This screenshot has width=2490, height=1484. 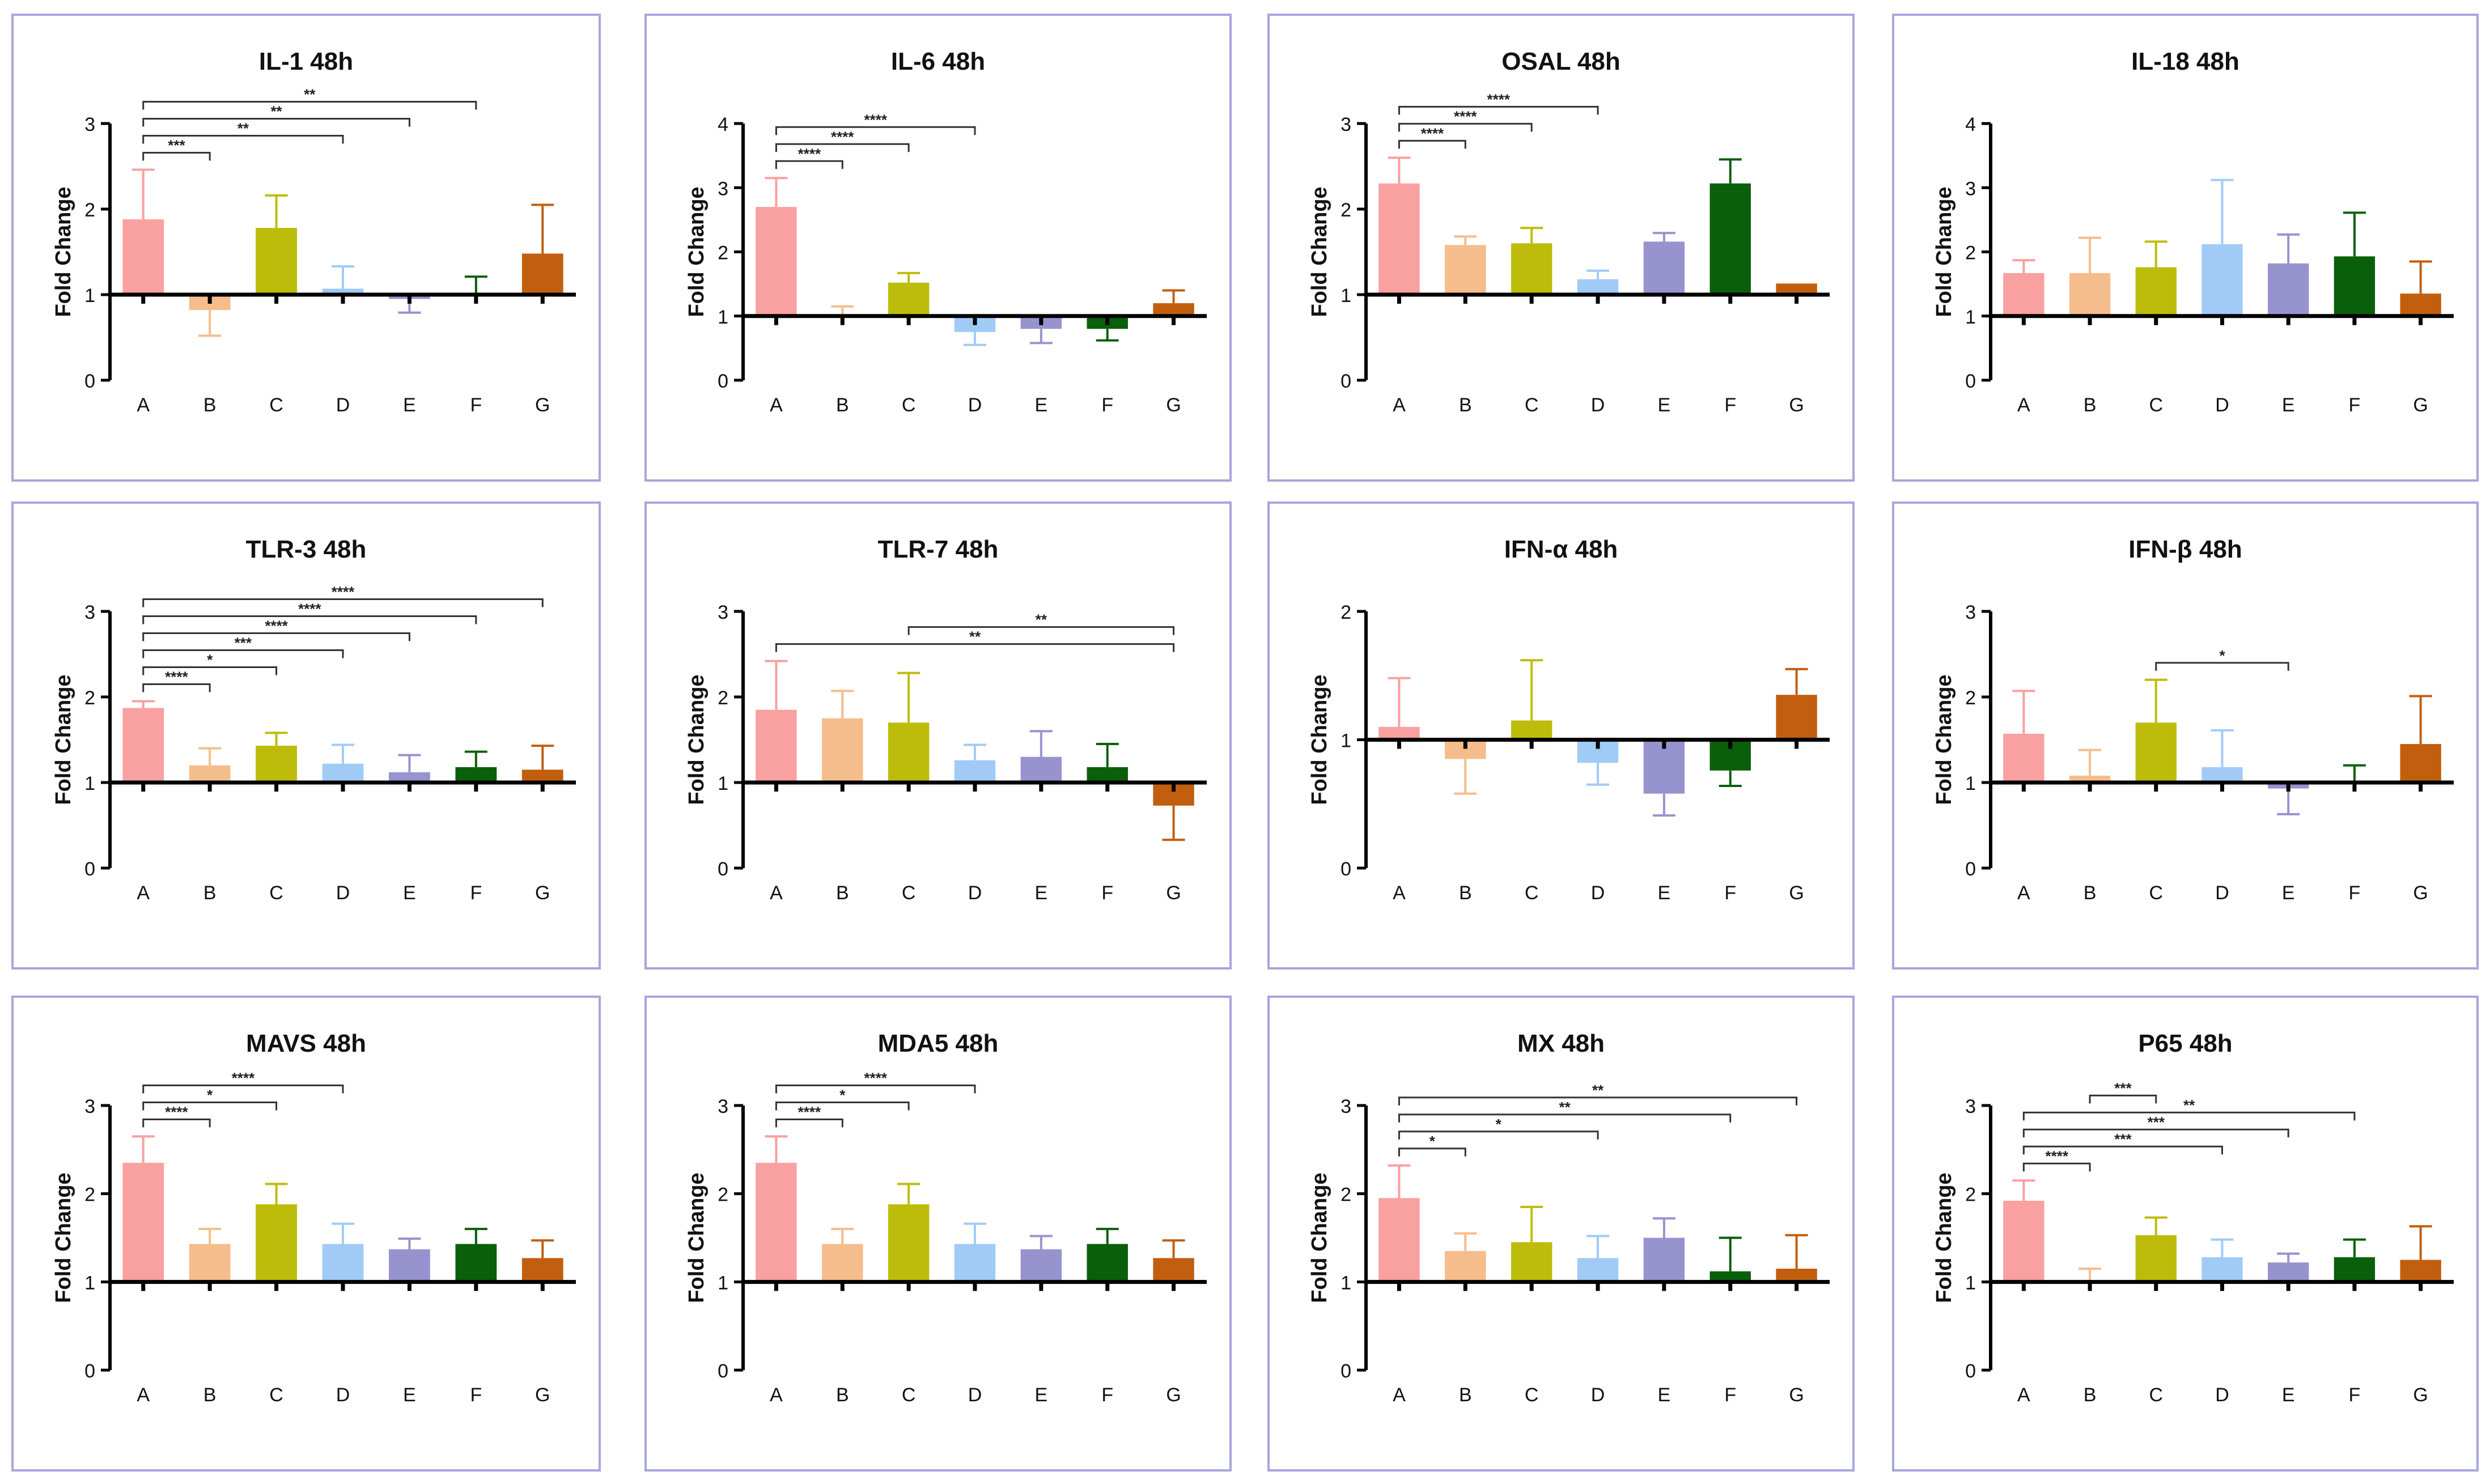 I want to click on chart-panel-ifn-alpha: IFN-α 48h Fold Change 0 1 2 A B C D E F G, so click(x=1561, y=735).